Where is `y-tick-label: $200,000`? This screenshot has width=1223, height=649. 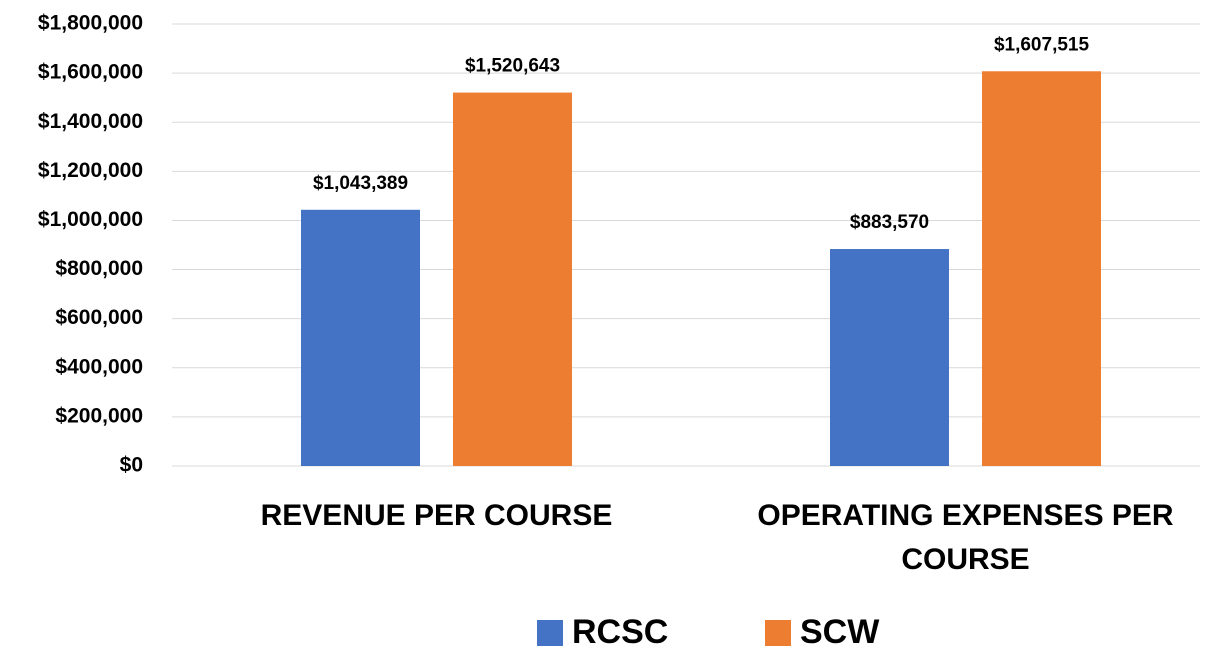
y-tick-label: $200,000 is located at coordinates (99, 415).